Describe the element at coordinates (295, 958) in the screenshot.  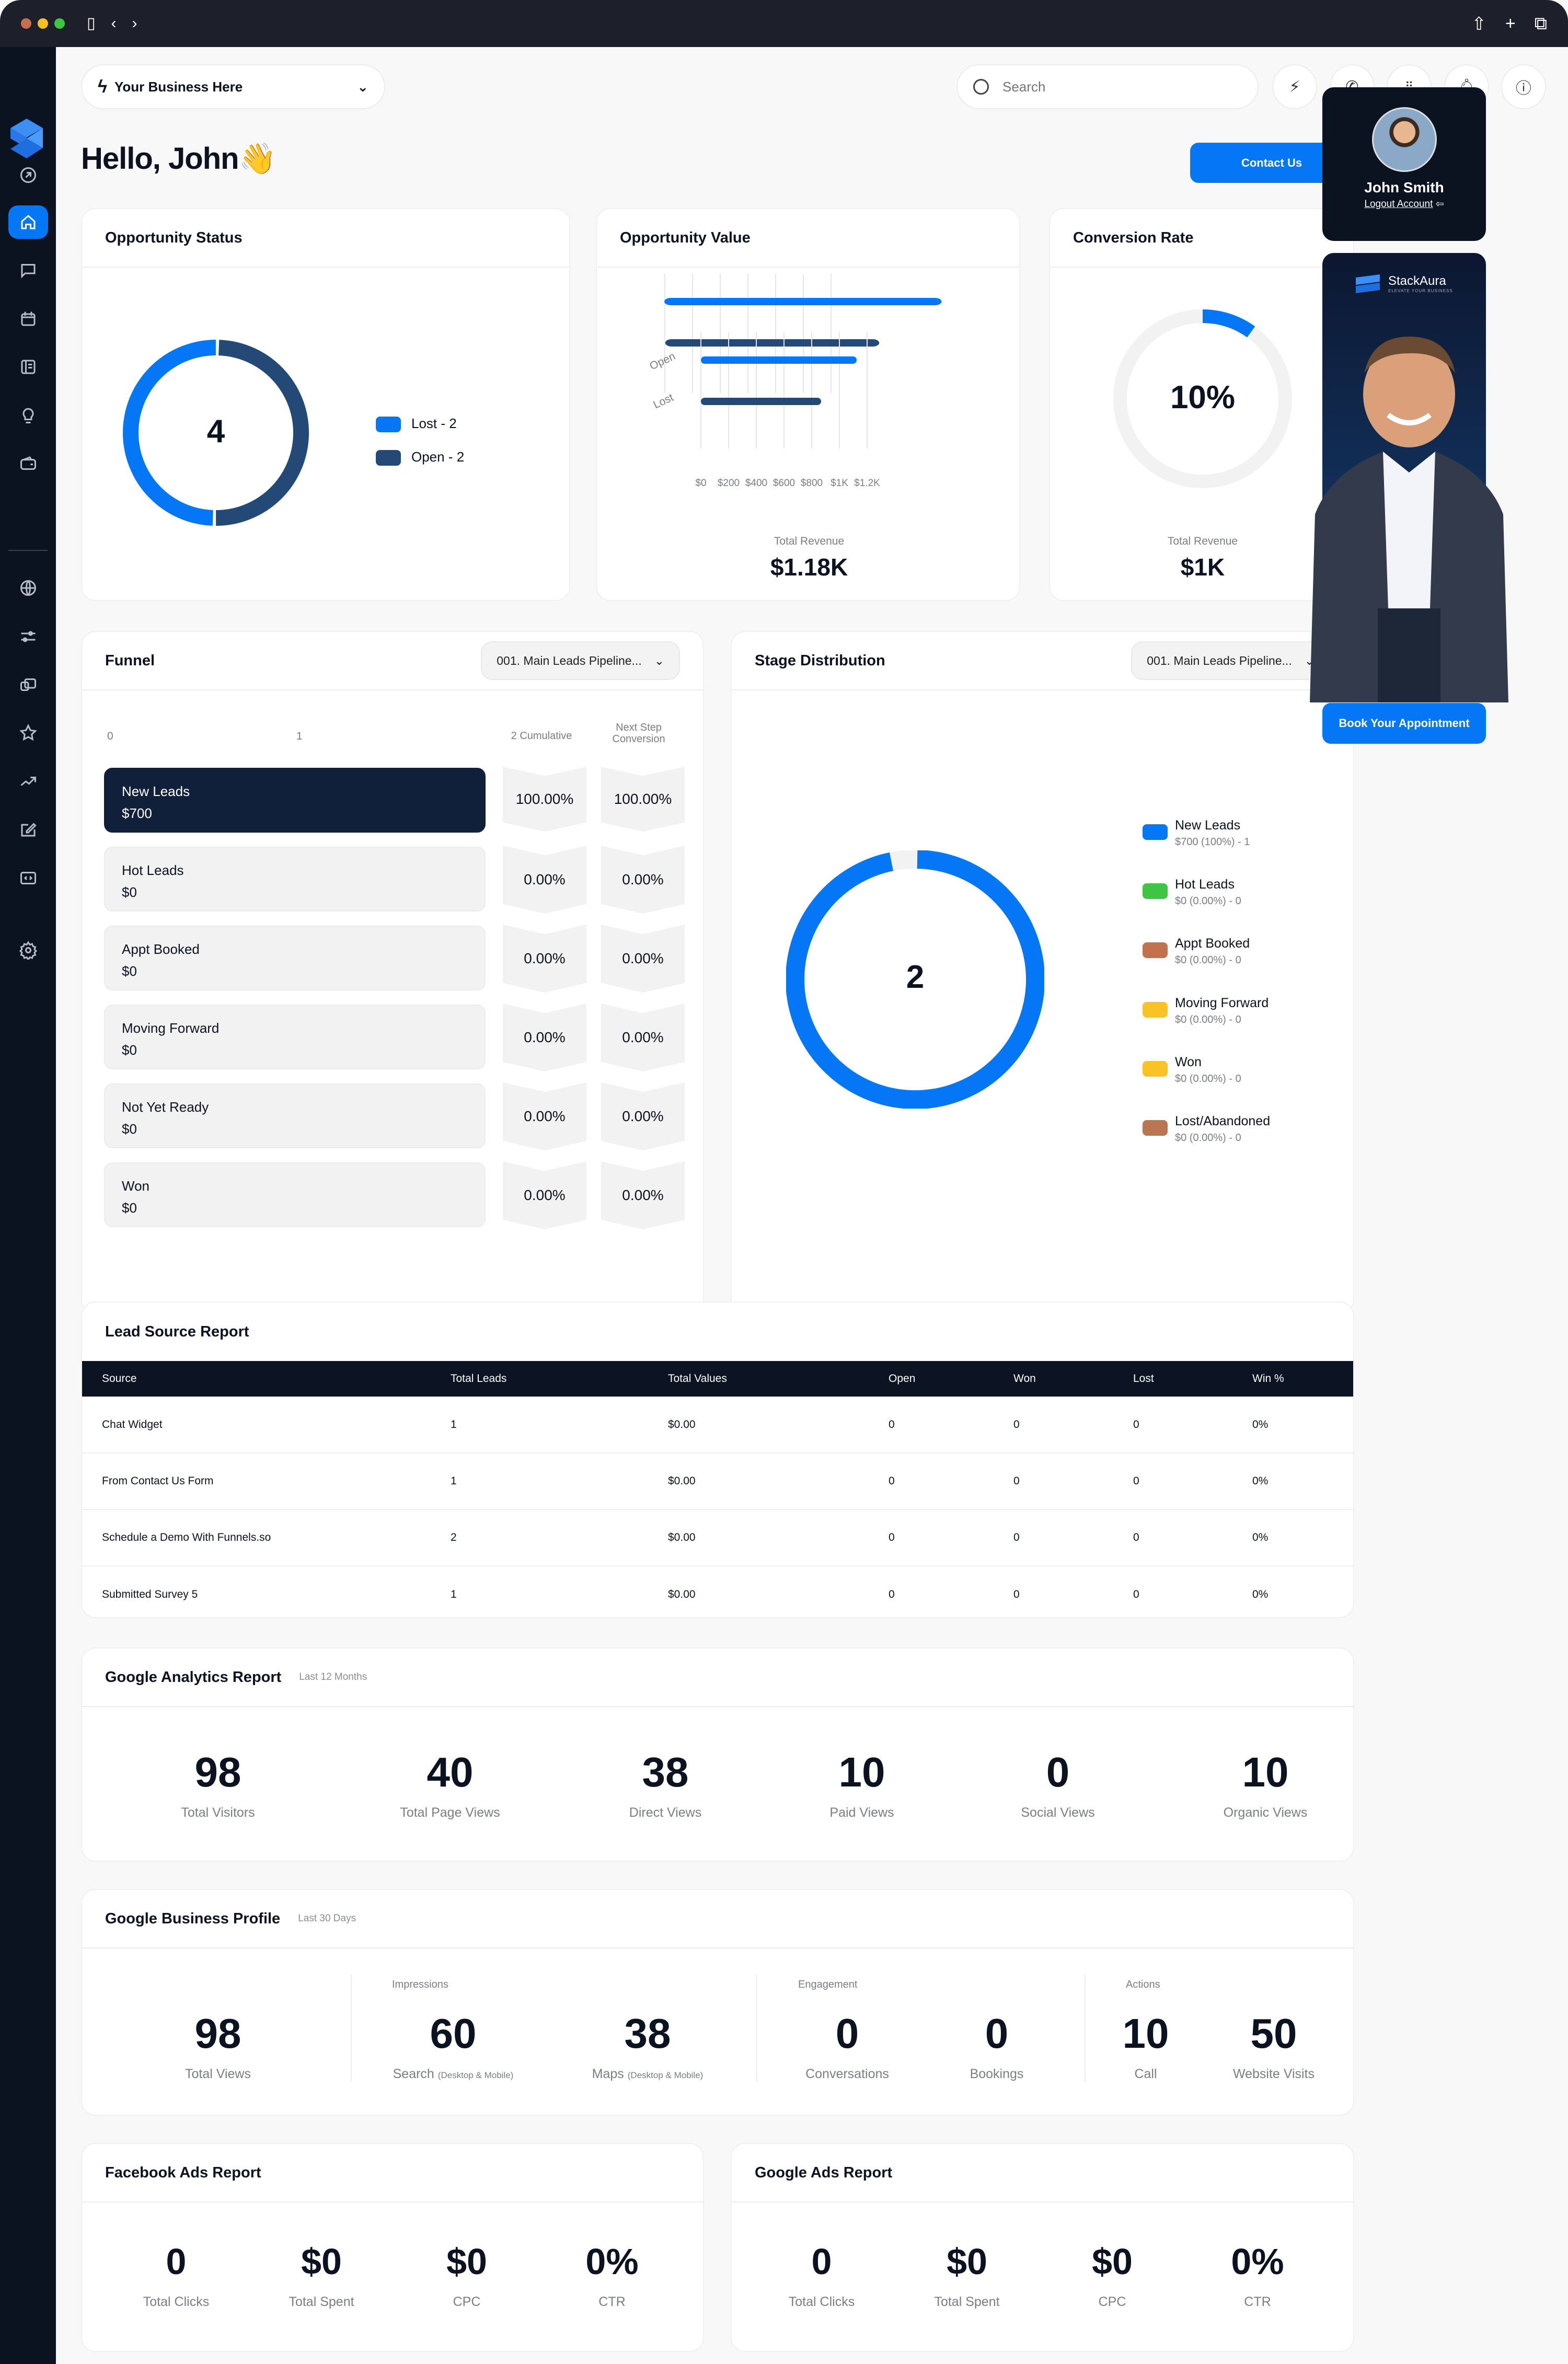
I see `funnel-row: Appt Booked $0` at that location.